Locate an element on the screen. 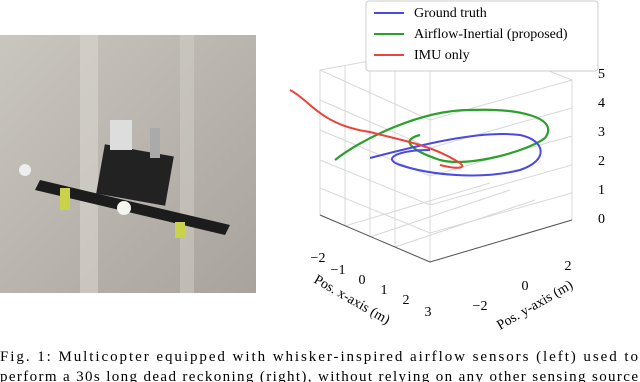  z-tick-label: 0 is located at coordinates (601, 219).